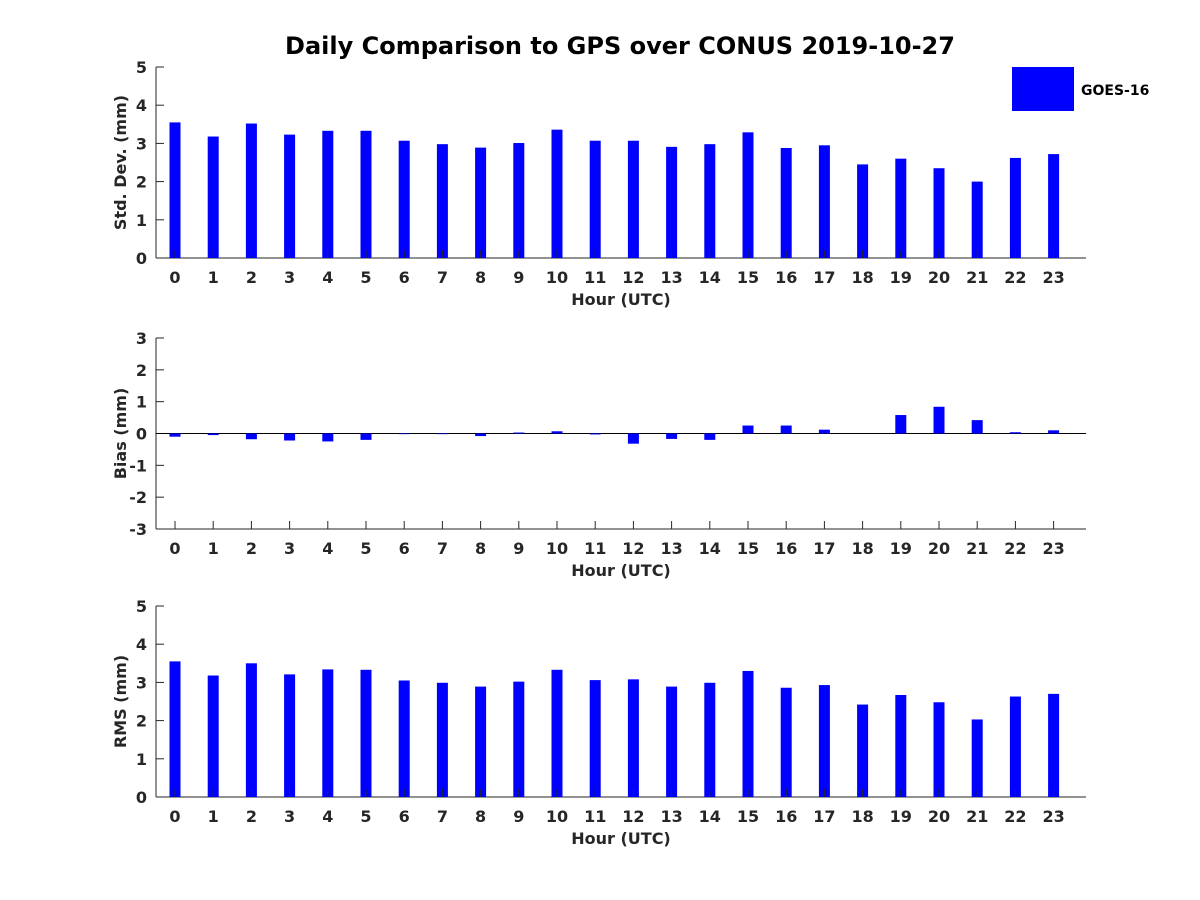 The image size is (1200, 900). Describe the element at coordinates (786, 548) in the screenshot. I see `x-tick-label: 16` at that location.